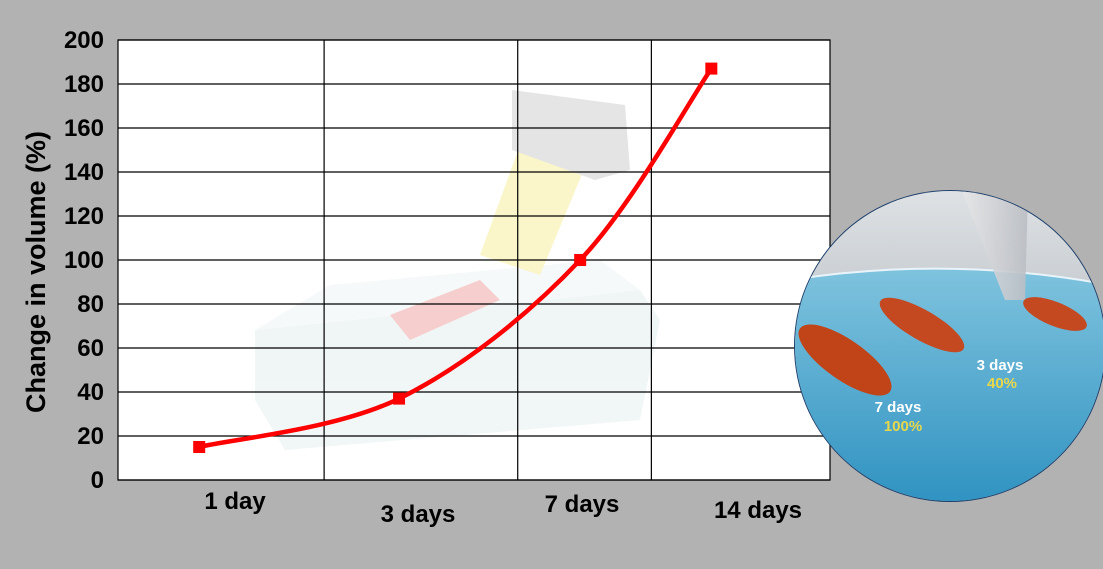 The width and height of the screenshot is (1103, 569). I want to click on y-tick-label: 140, so click(84, 172).